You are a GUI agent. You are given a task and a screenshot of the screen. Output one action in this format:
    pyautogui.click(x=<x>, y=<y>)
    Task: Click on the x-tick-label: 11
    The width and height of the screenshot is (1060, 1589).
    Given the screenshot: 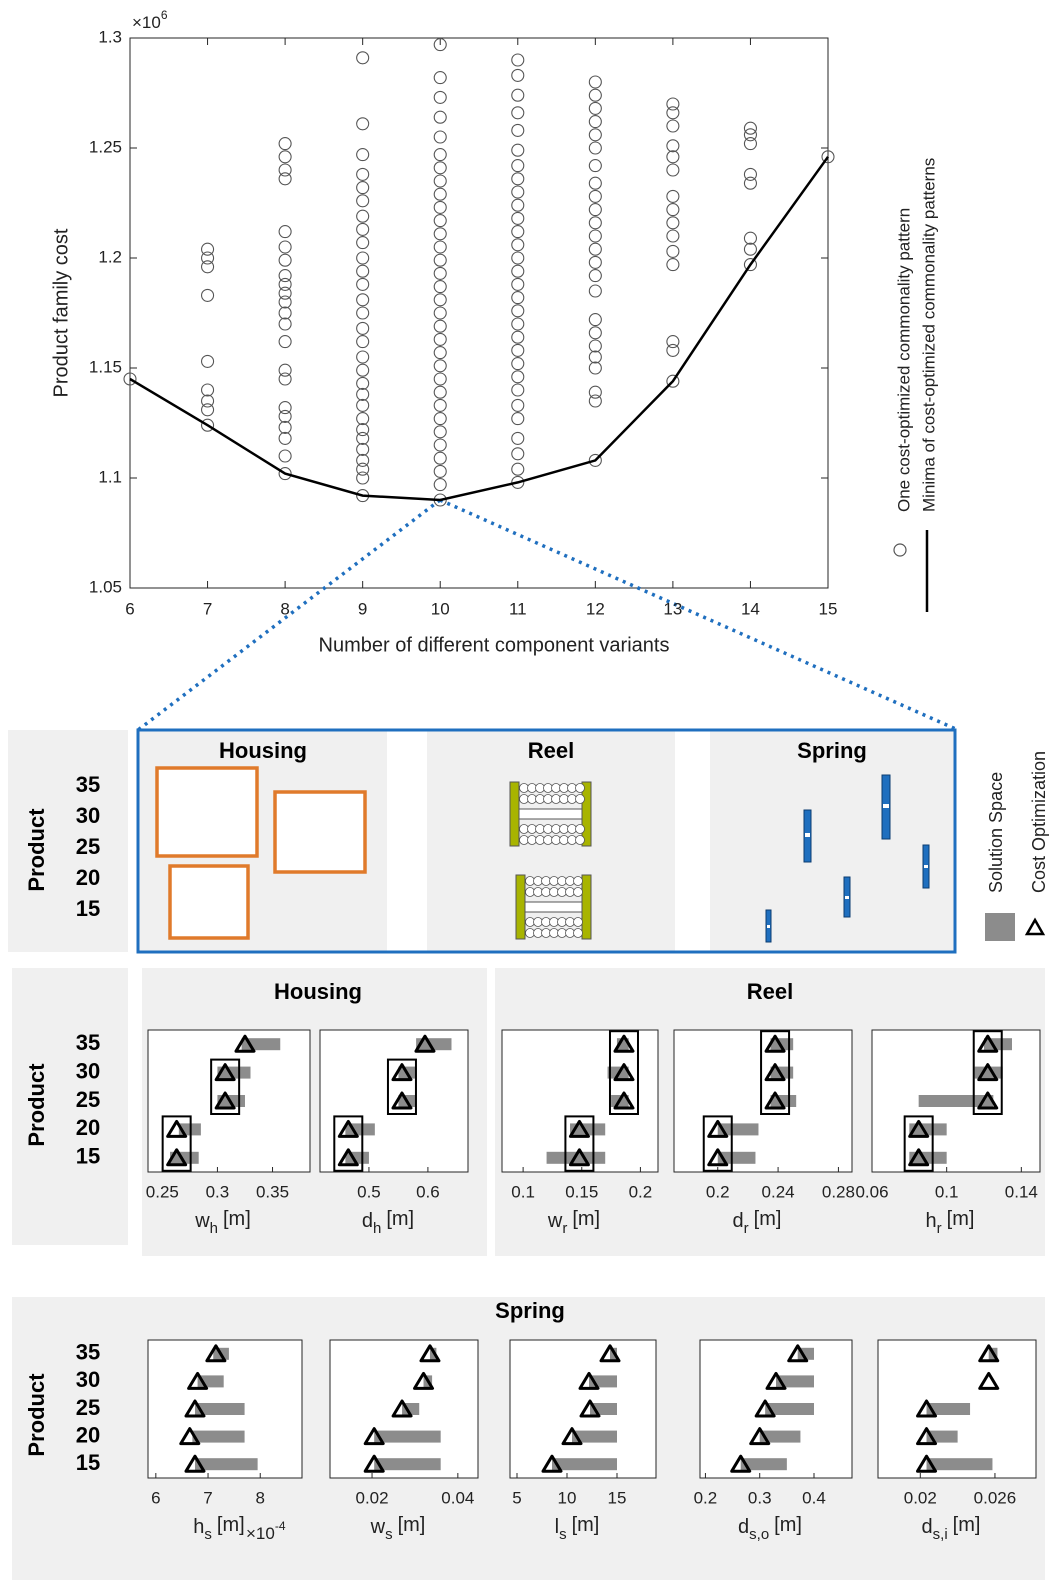 What is the action you would take?
    pyautogui.click(x=518, y=608)
    